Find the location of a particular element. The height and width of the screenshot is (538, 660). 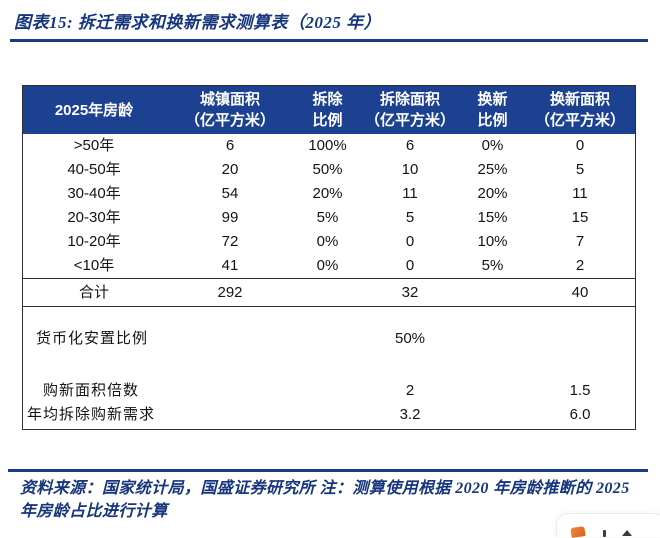

row-label: 年均拆除购新需求 is located at coordinates (91, 414).